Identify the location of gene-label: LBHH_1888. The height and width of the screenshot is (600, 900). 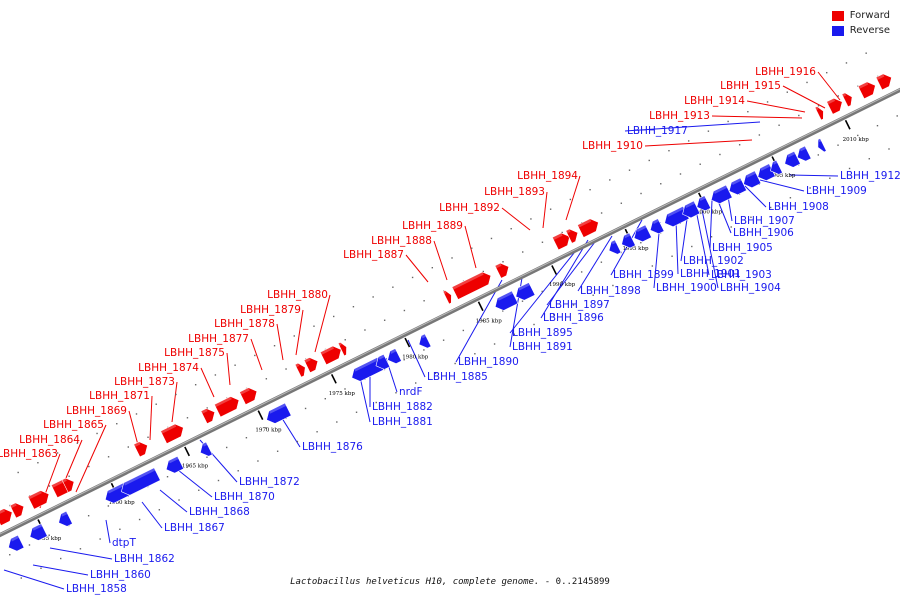
(401, 241).